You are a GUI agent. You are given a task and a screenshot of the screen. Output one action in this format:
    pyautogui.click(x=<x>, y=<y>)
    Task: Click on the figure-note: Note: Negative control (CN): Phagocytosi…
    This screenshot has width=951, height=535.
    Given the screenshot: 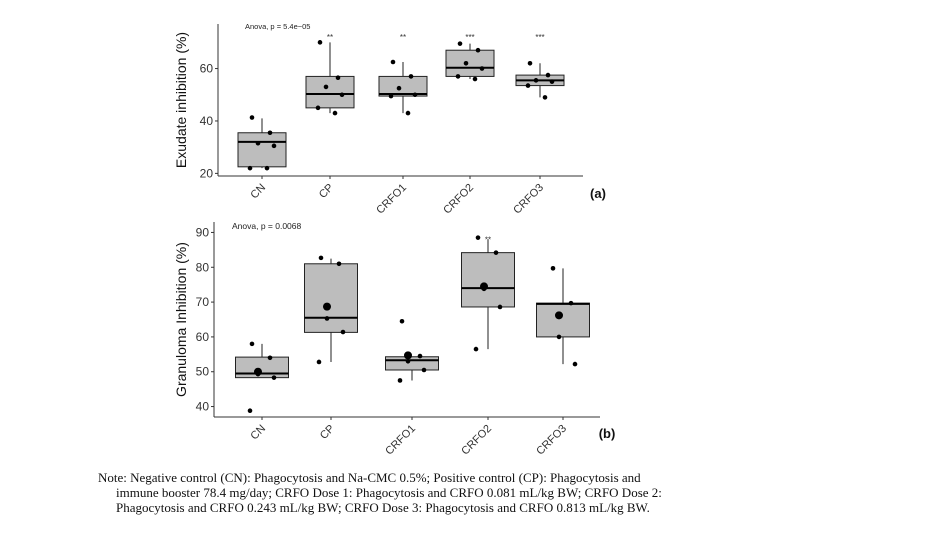 What is the action you would take?
    pyautogui.click(x=458, y=492)
    